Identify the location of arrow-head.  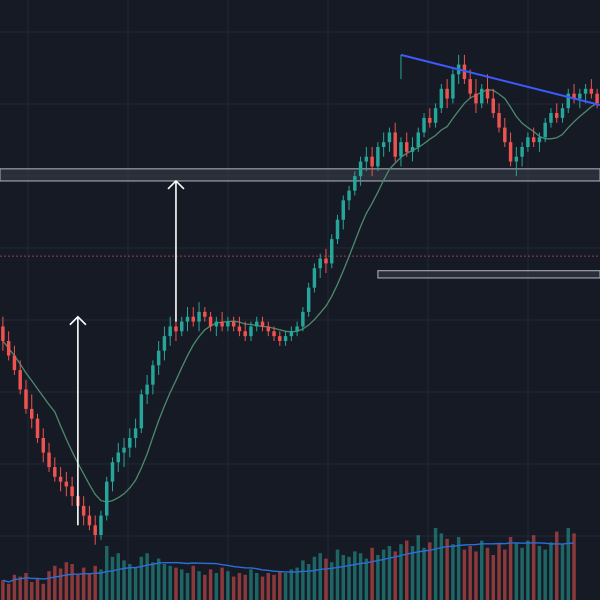
(78, 320).